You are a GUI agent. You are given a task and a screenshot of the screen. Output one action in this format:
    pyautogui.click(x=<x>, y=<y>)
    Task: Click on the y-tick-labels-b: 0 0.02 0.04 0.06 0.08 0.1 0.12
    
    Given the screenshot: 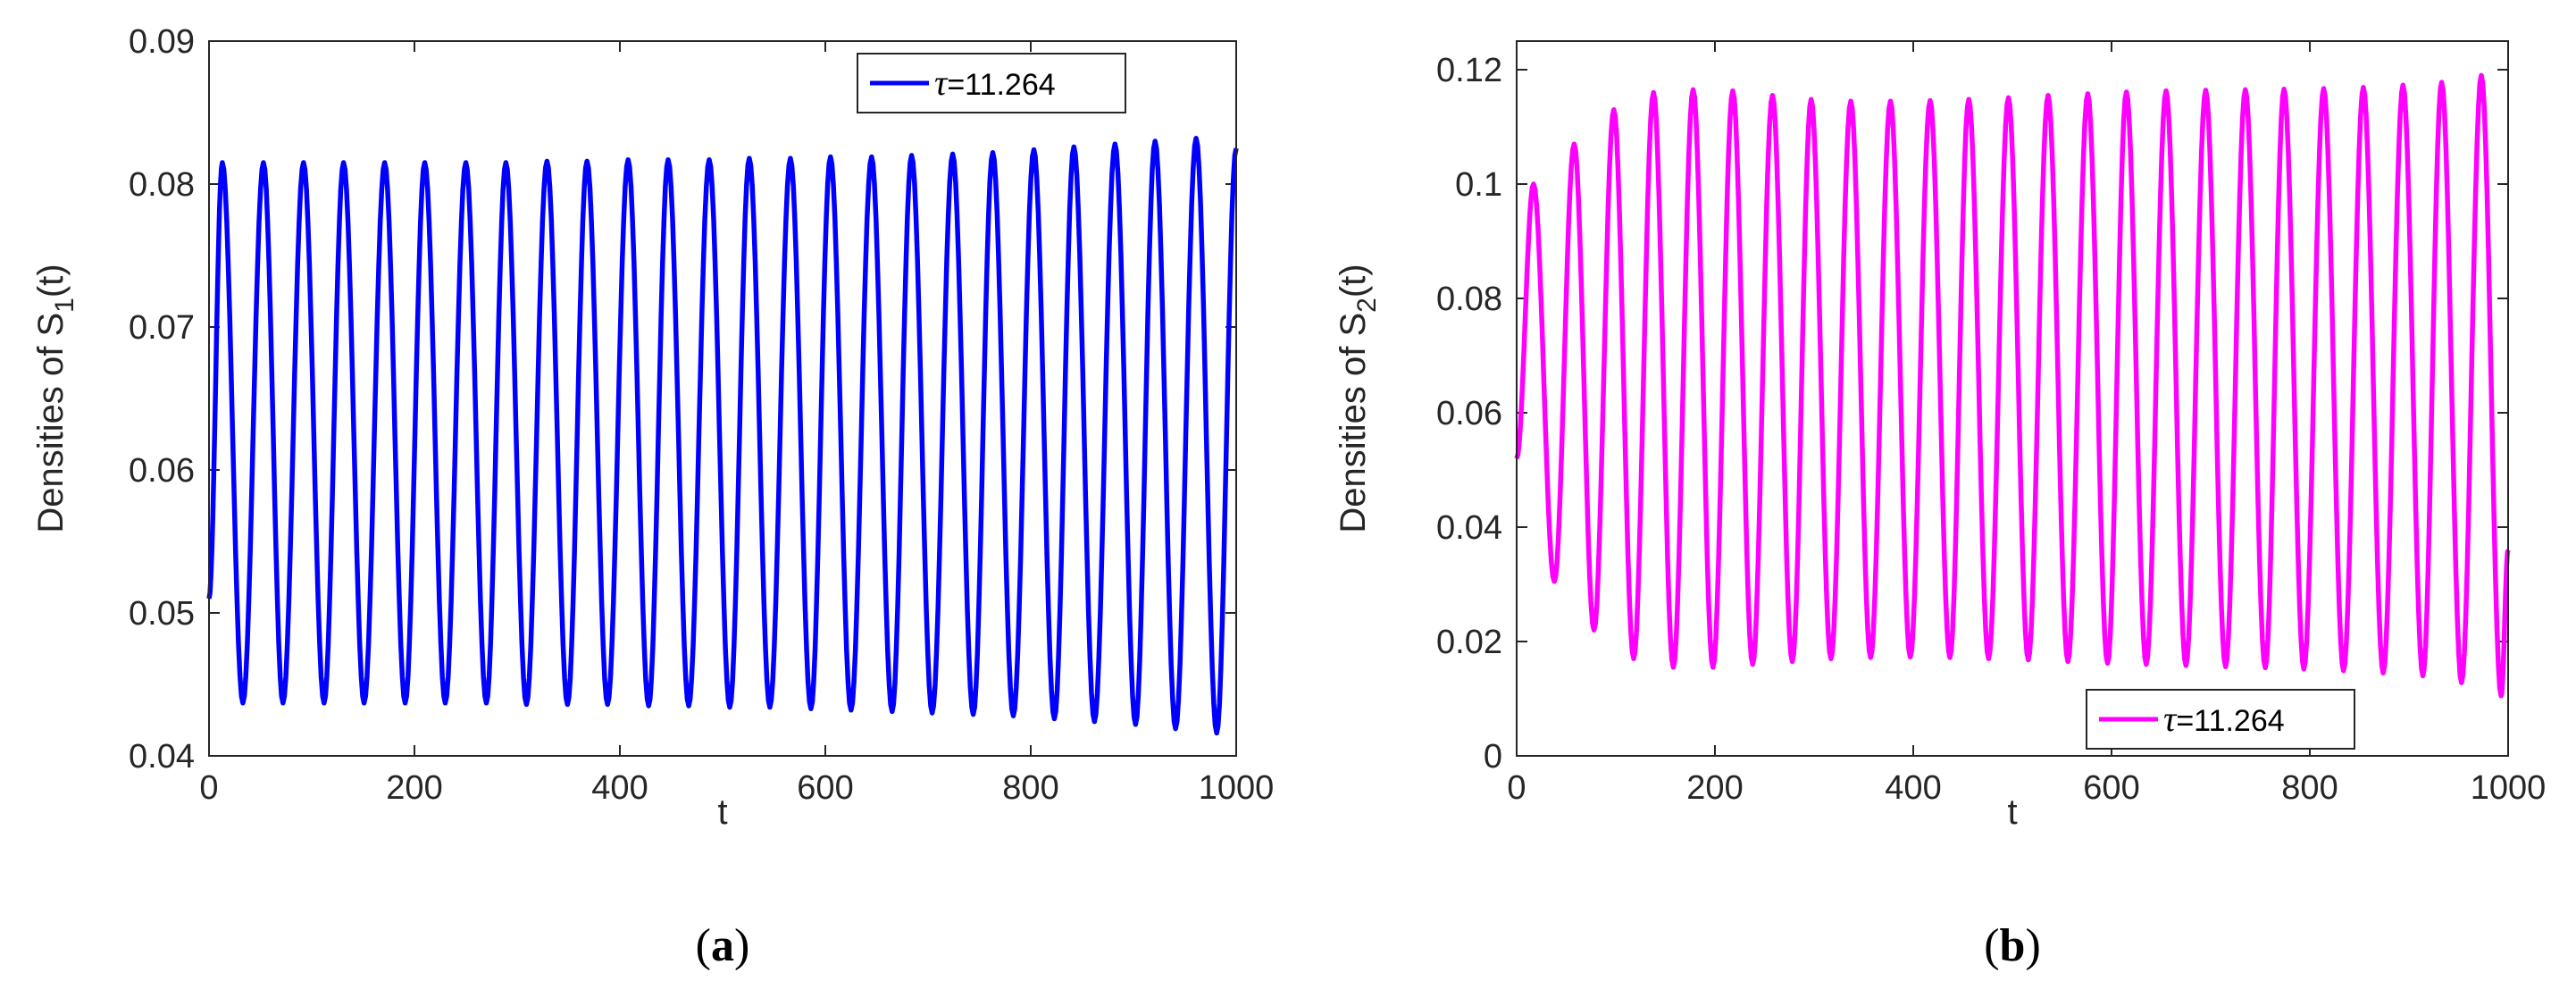 What is the action you would take?
    pyautogui.click(x=1469, y=414)
    